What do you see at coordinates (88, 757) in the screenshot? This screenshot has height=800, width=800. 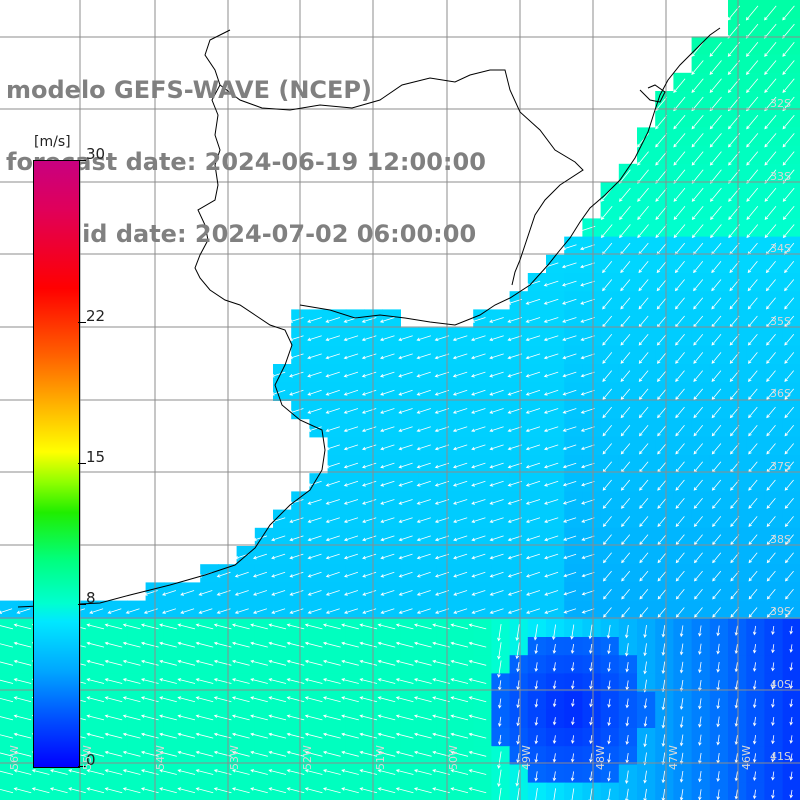 I see `longitude-label: 55W` at bounding box center [88, 757].